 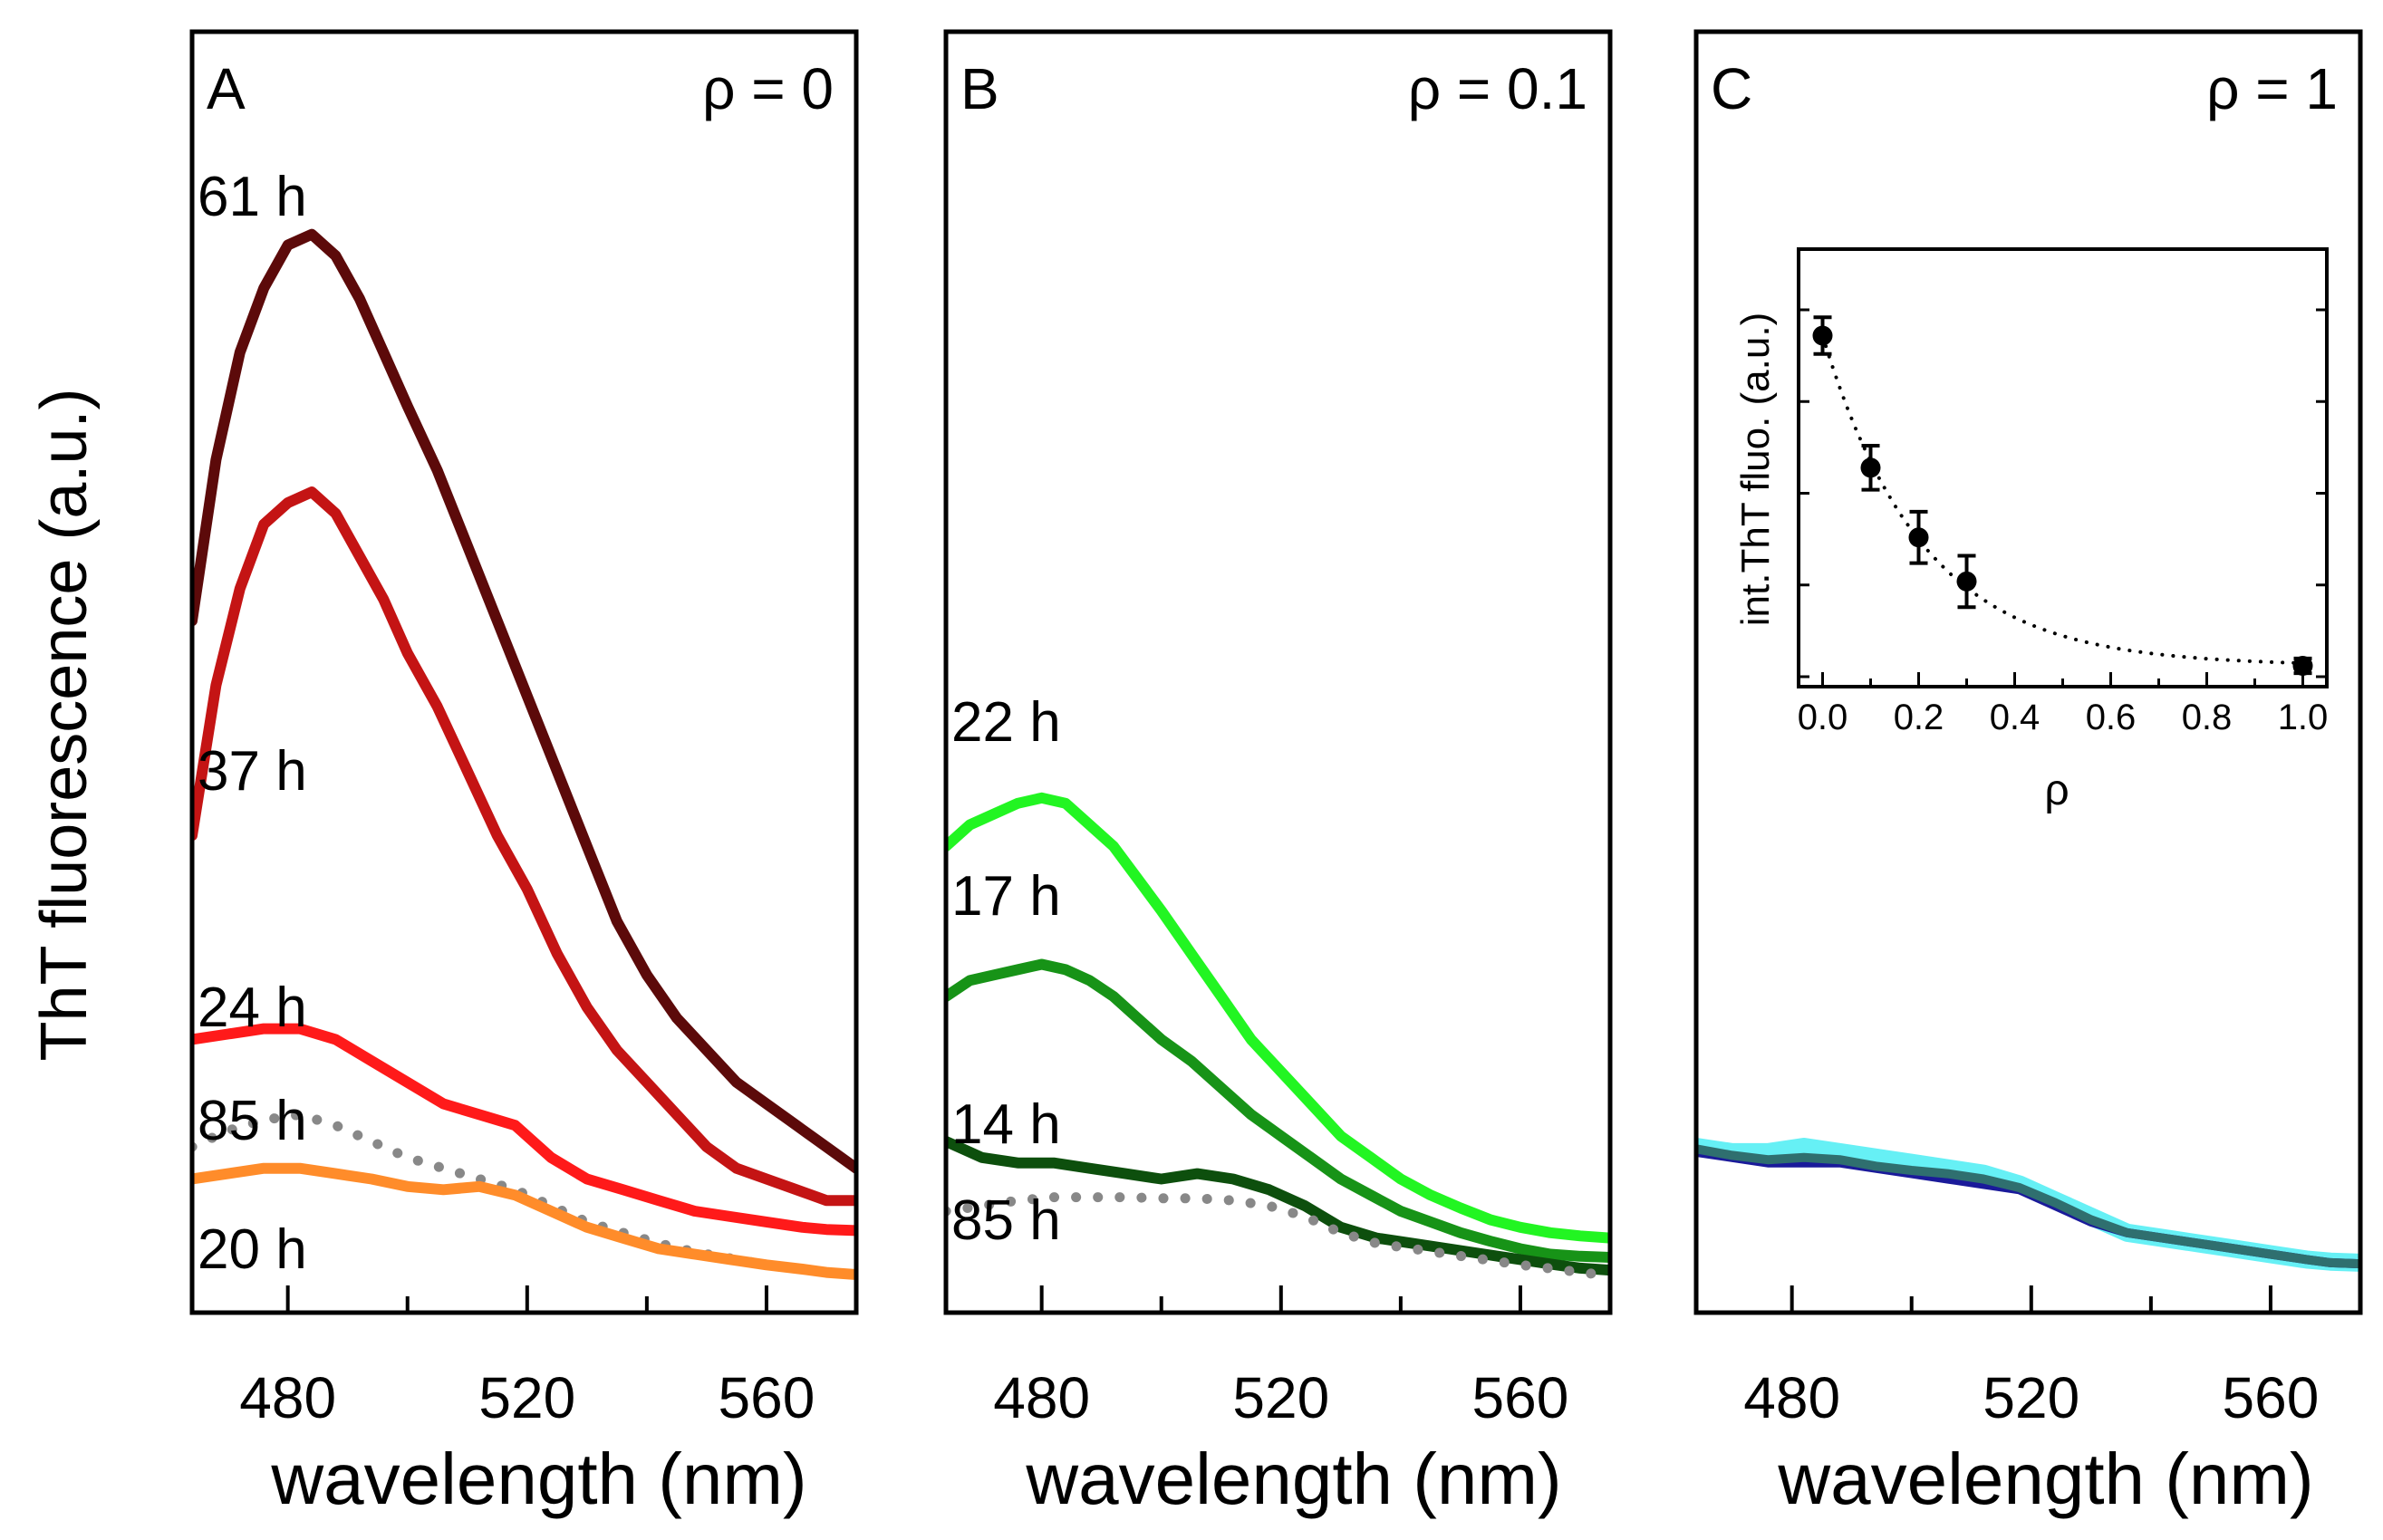 I want to click on inset-plot-area, so click(x=2062, y=496).